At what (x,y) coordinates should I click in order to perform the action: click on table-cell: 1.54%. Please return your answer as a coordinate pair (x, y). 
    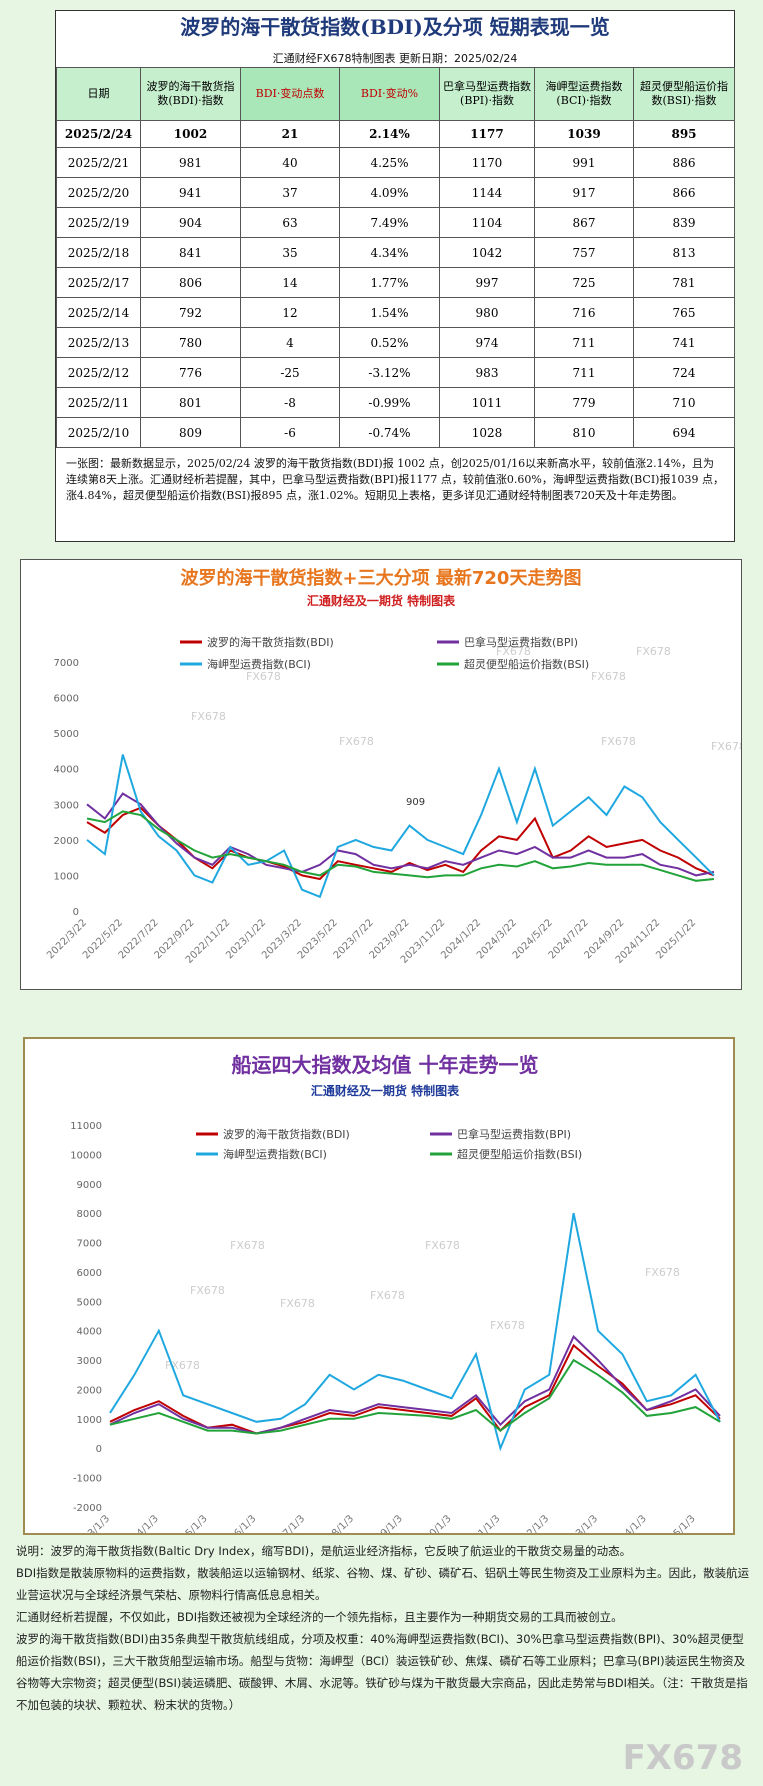
    Looking at the image, I should click on (389, 312).